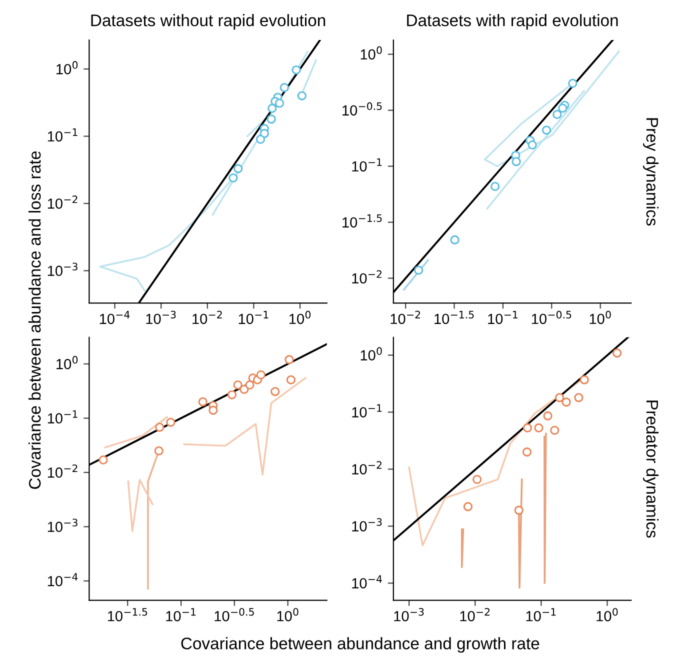  Describe the element at coordinates (362, 221) in the screenshot. I see `y-tick-label: 10$^{−1.5}$` at that location.